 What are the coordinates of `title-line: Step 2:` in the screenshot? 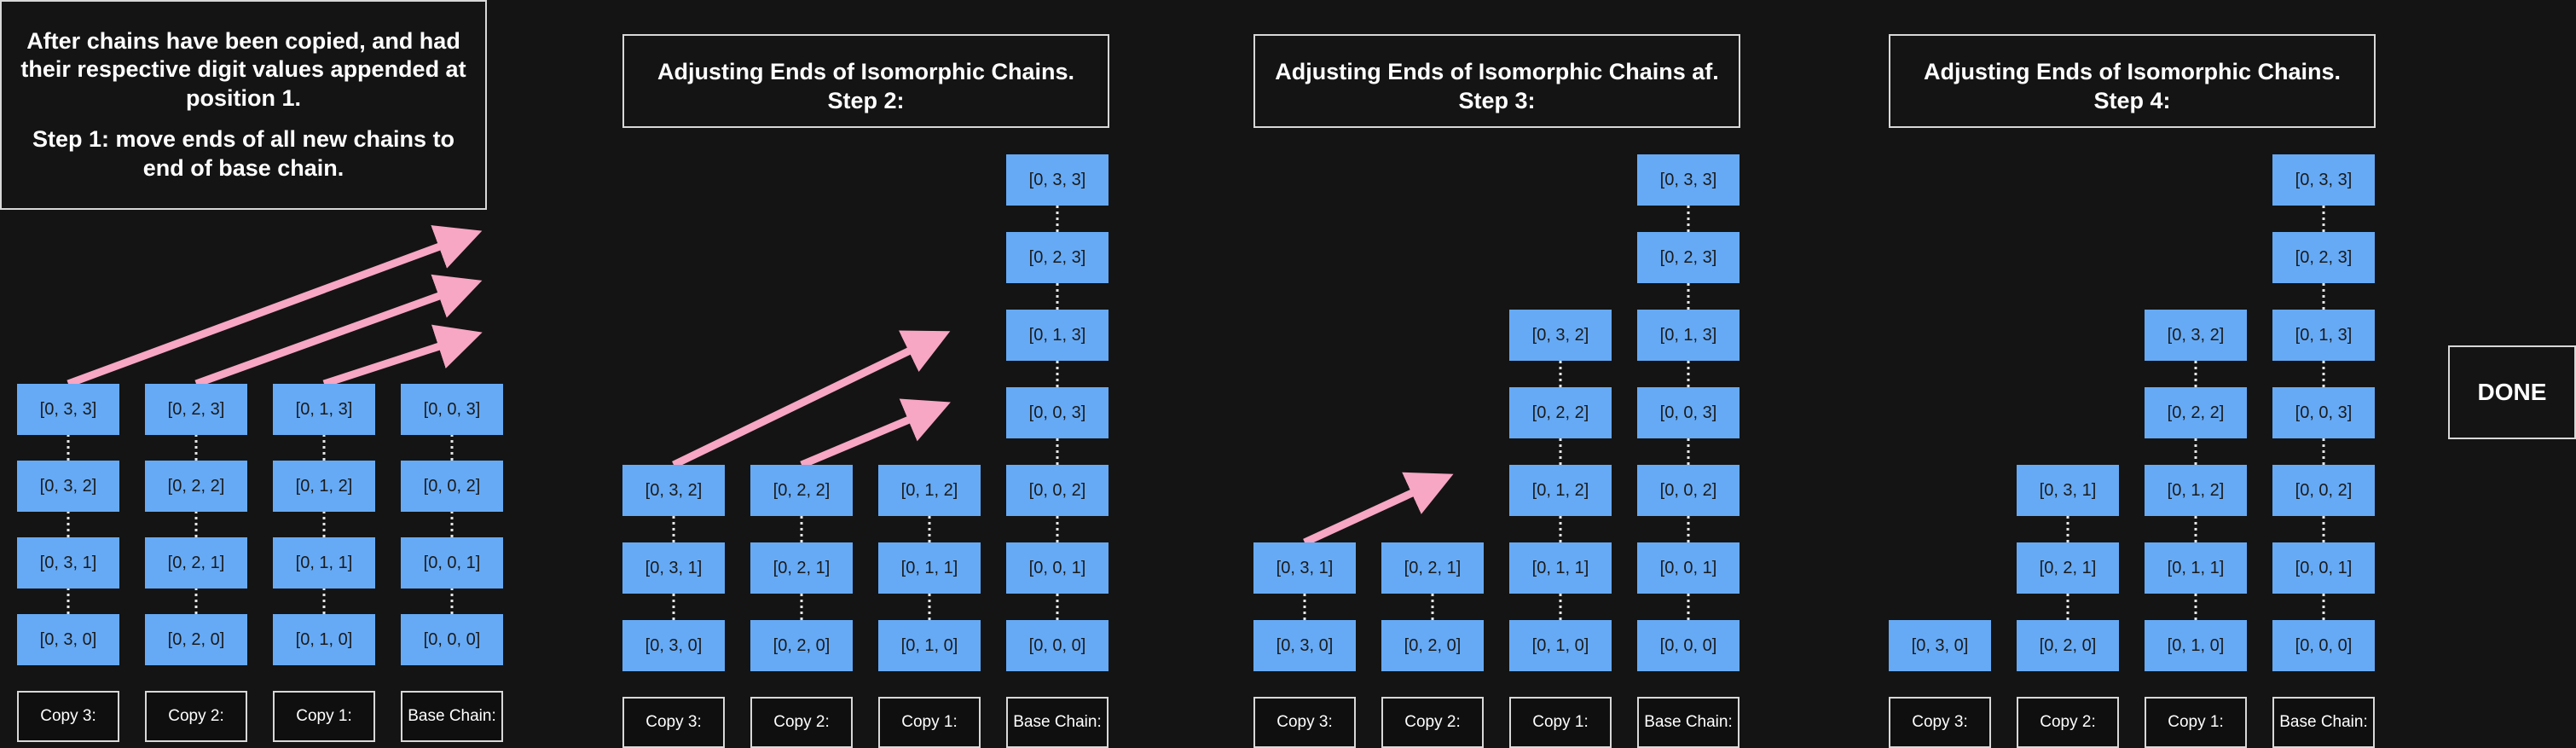 It's located at (866, 100).